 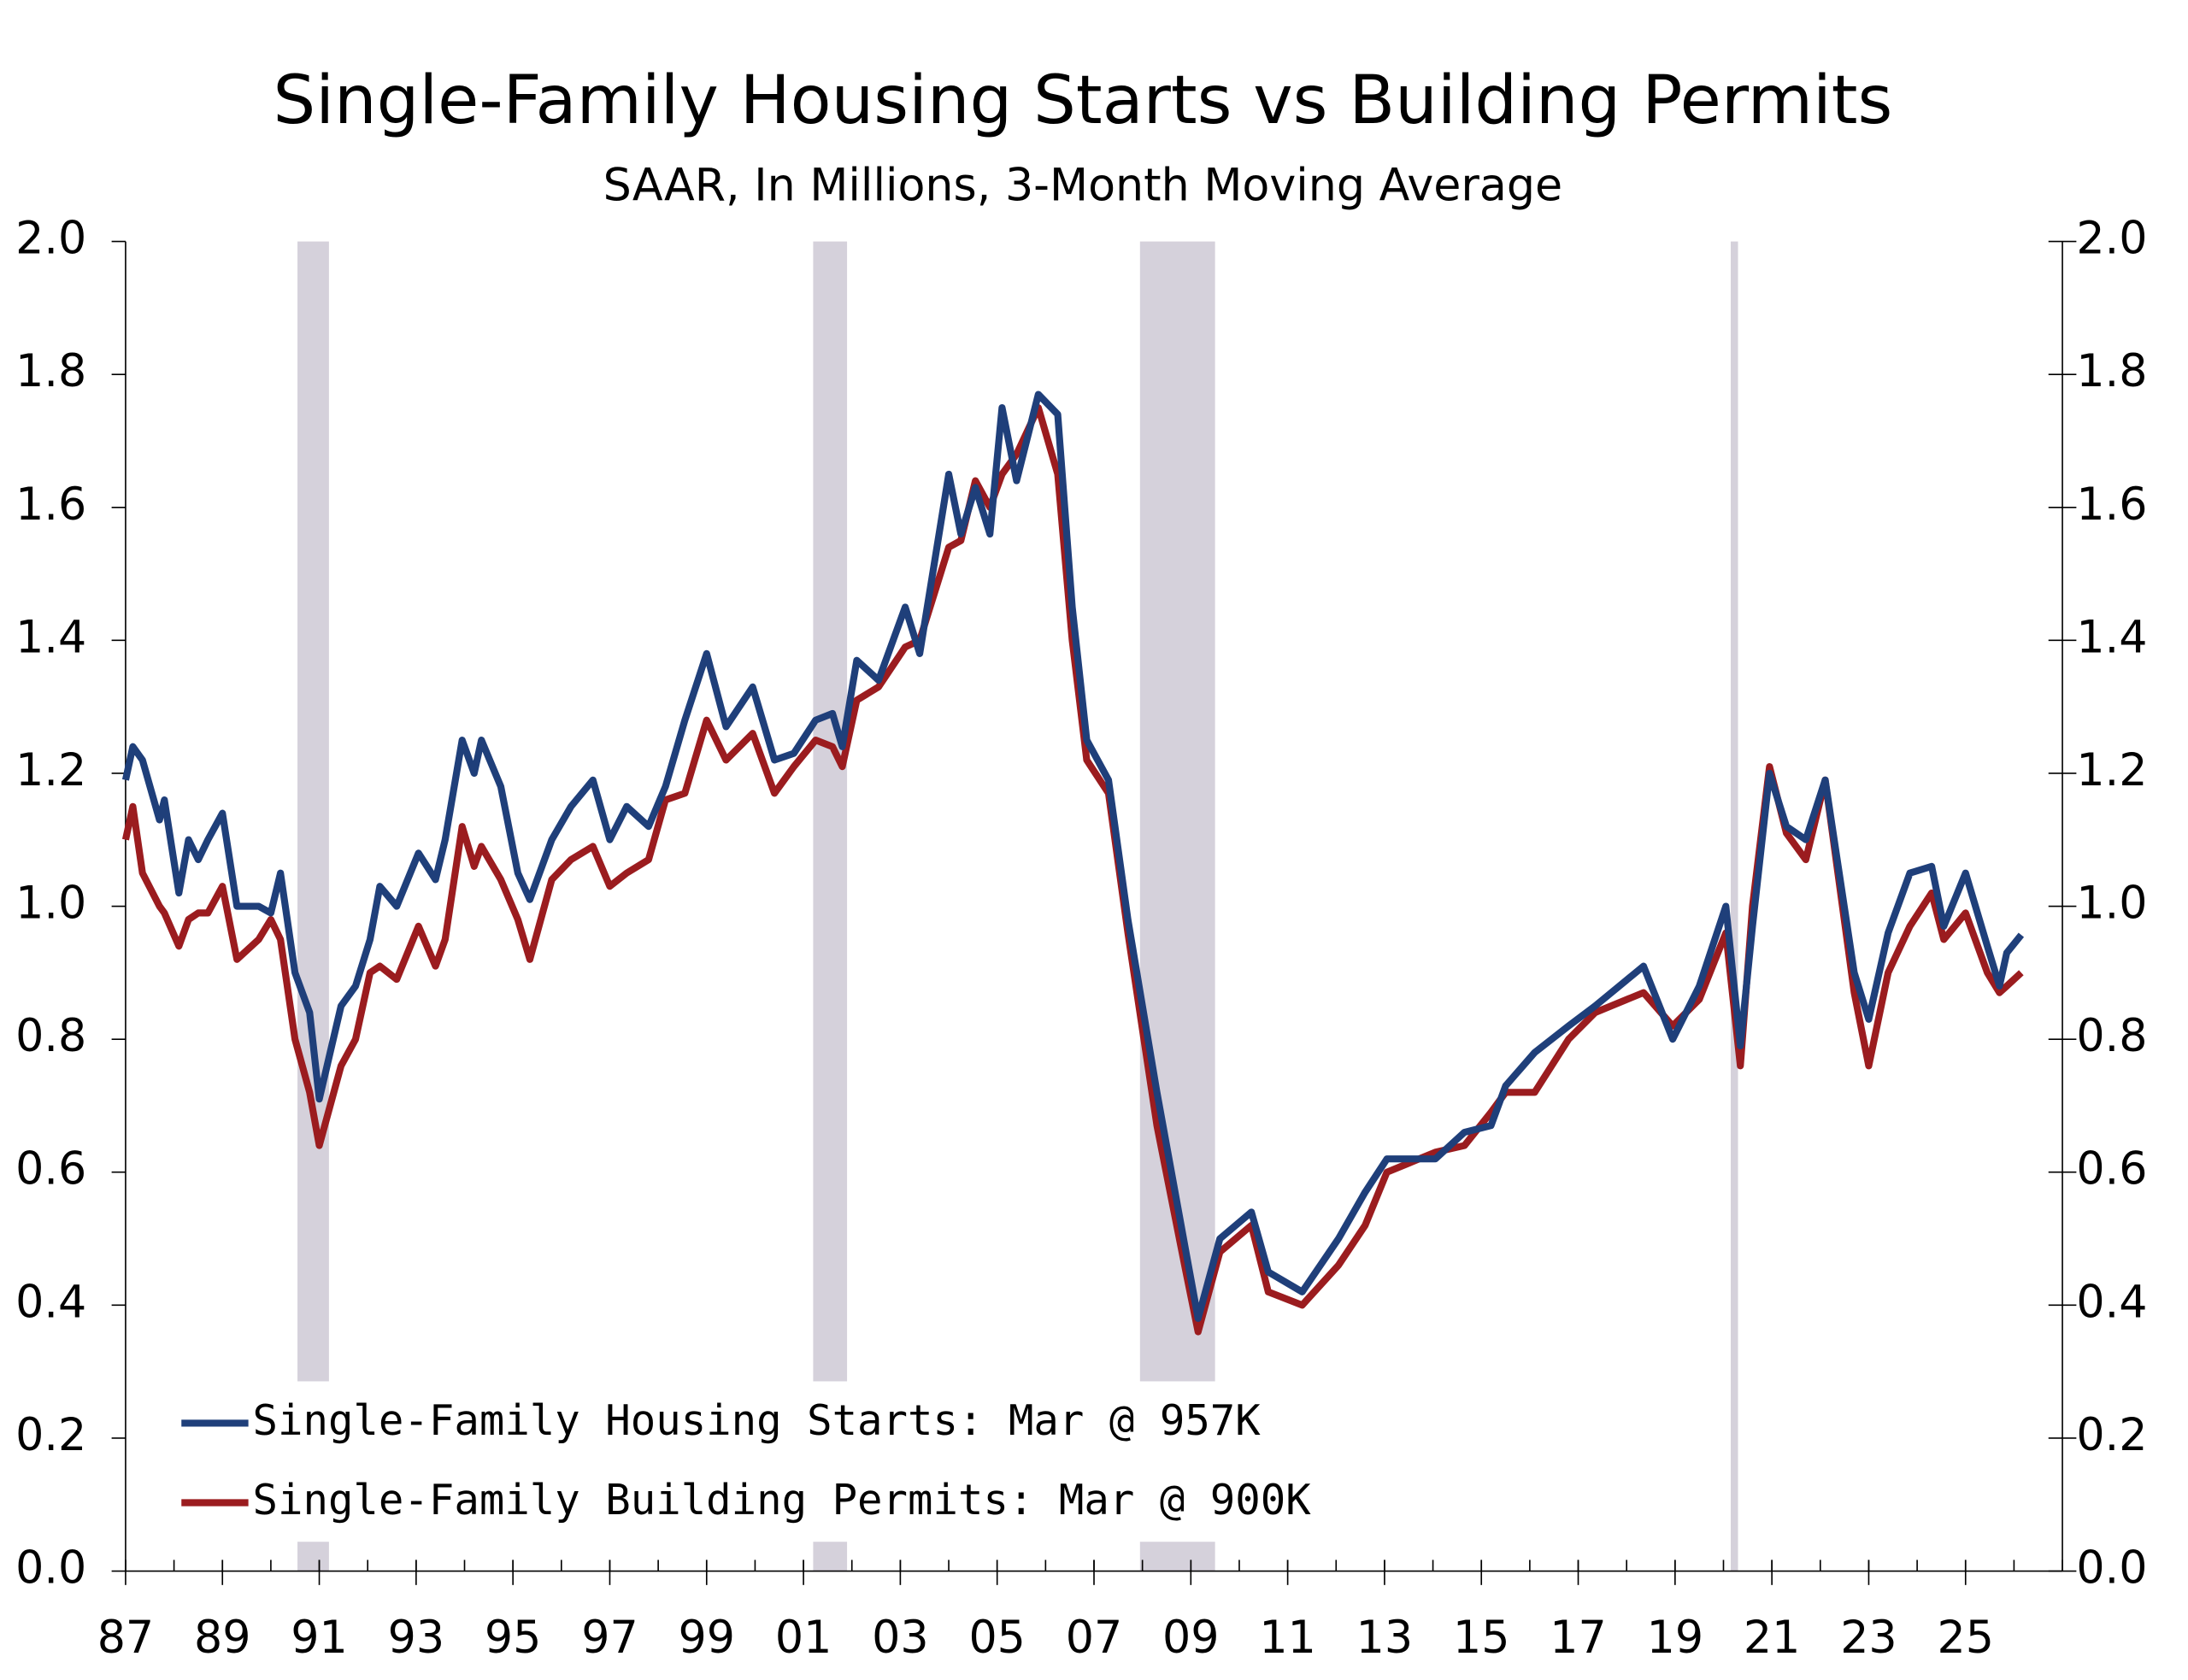 I want to click on y2-tick-label: 0.2, so click(x=2111, y=1435).